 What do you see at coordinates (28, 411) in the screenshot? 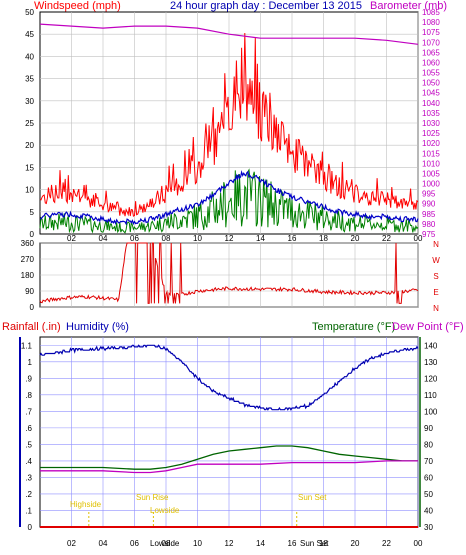
I see `rainfall-y-tick: .7` at bounding box center [28, 411].